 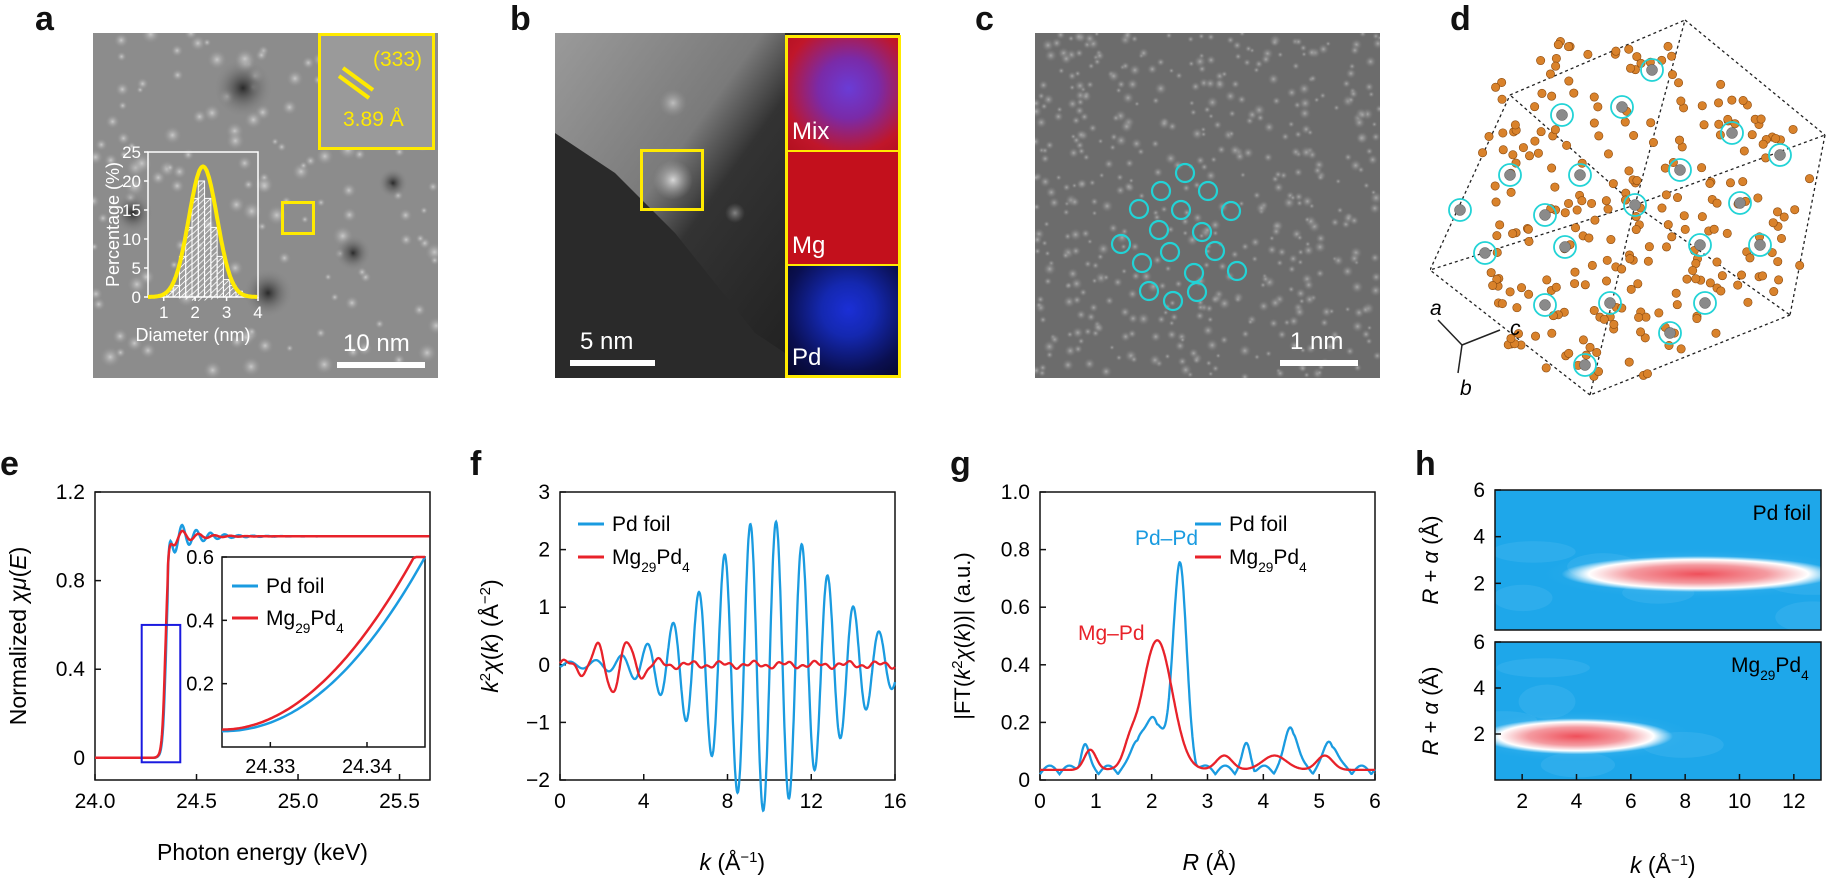 What do you see at coordinates (136, 297) in the screenshot?
I see `hist-ytick-label: 0` at bounding box center [136, 297].